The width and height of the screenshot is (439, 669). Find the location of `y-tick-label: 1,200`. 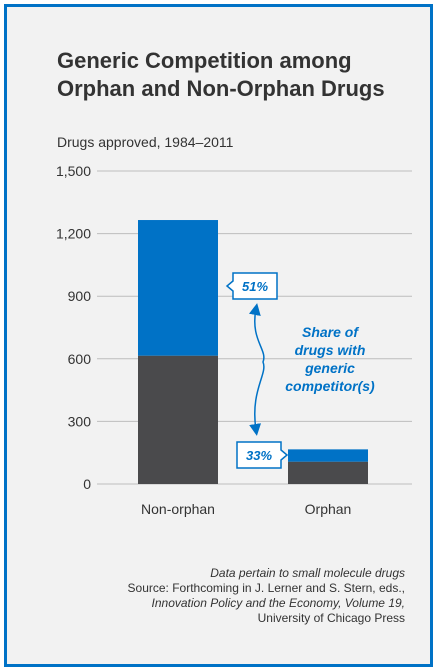

y-tick-label: 1,200 is located at coordinates (73, 234).